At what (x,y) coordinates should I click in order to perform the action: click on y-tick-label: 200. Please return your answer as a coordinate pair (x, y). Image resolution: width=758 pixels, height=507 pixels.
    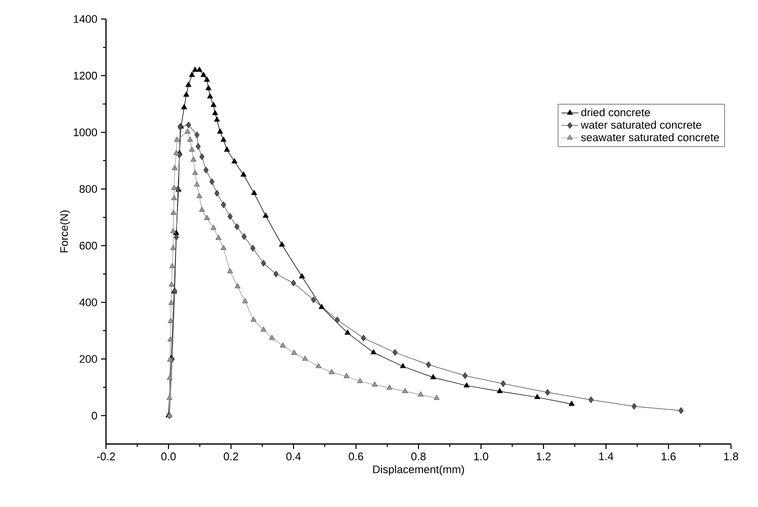
    Looking at the image, I should click on (89, 359).